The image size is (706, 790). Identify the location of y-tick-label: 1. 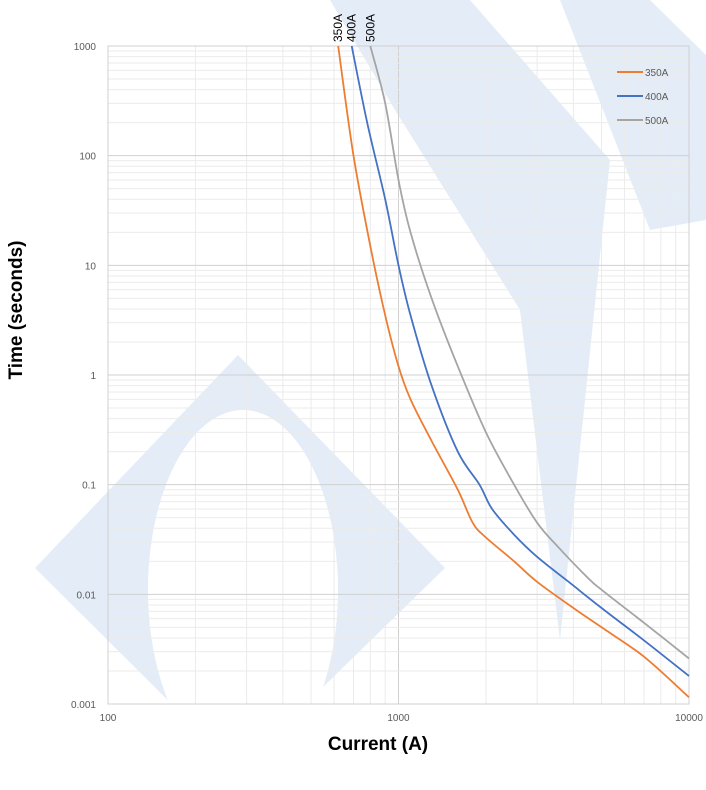
(93, 376).